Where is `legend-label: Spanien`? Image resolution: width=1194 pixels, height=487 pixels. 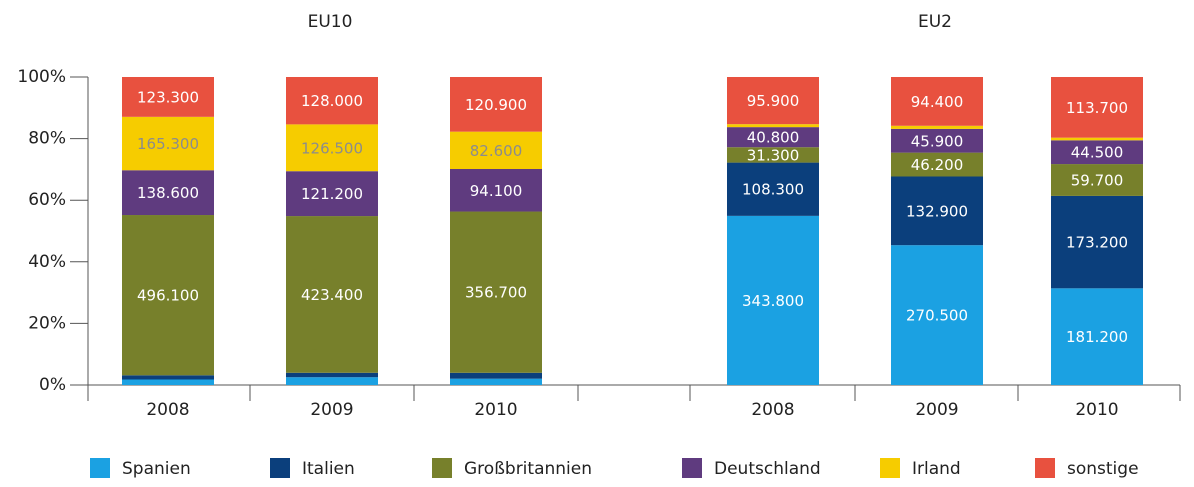 legend-label: Spanien is located at coordinates (156, 469).